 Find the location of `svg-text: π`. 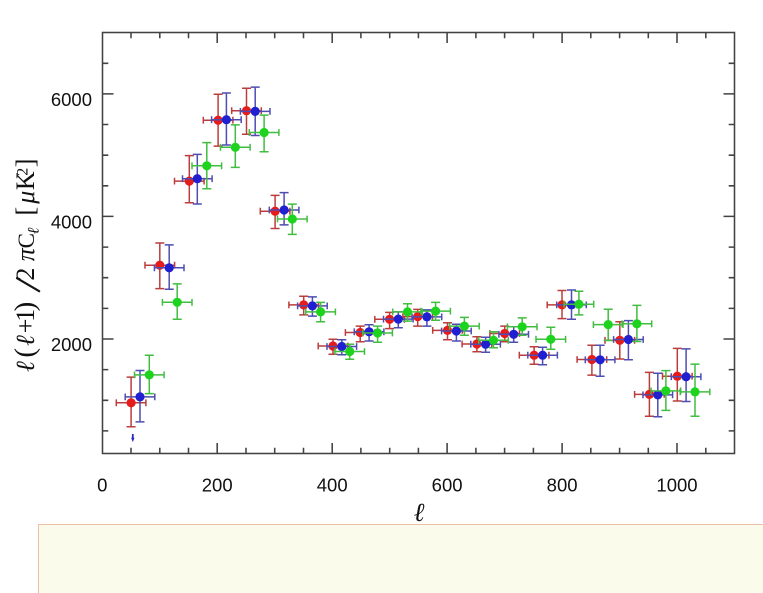

svg-text: π is located at coordinates (25, 254).